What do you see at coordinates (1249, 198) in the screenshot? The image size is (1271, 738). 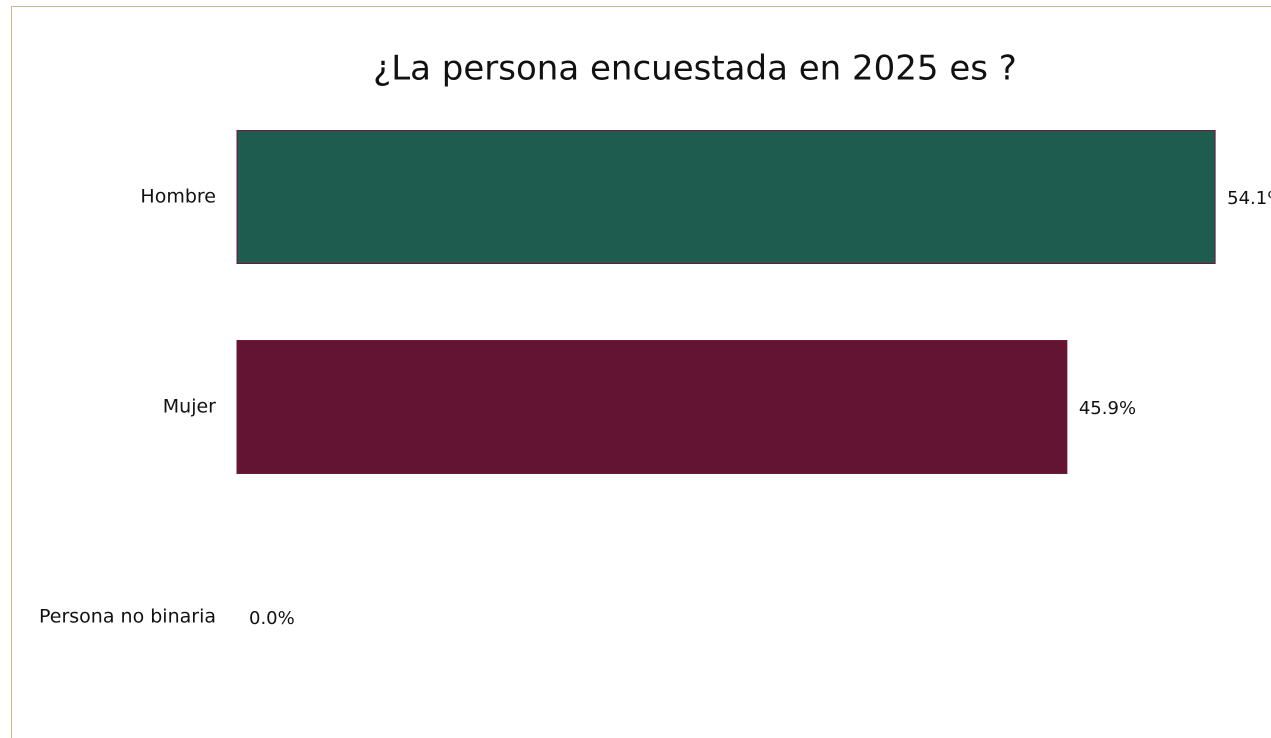 I see `value-label: 54.1%` at bounding box center [1249, 198].